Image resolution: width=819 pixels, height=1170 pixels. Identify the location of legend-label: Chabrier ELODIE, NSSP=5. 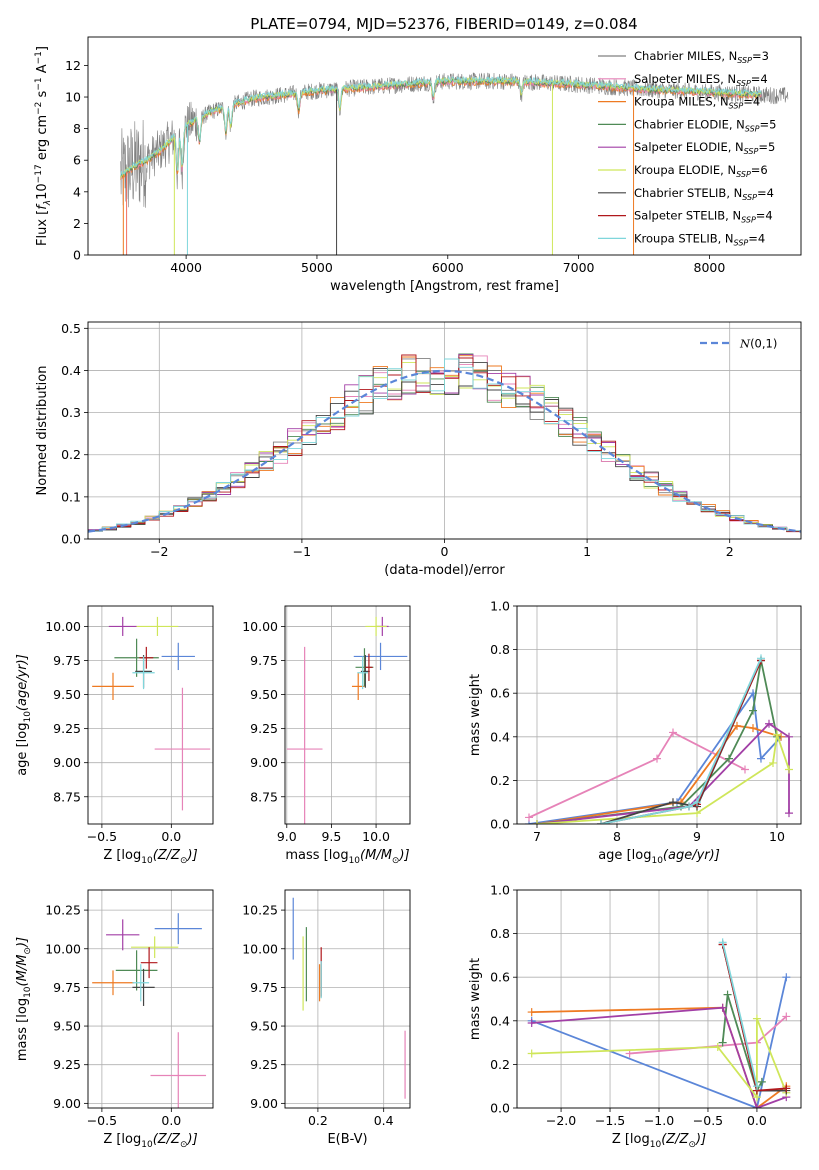
(705, 125).